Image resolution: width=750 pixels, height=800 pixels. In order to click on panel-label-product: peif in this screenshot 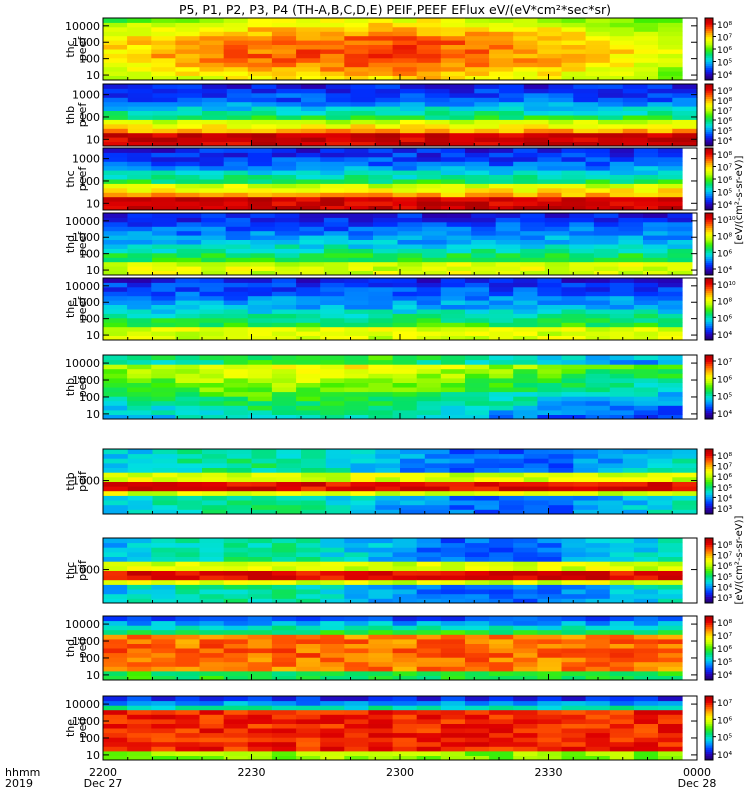, I will do `click(82, 481)`.